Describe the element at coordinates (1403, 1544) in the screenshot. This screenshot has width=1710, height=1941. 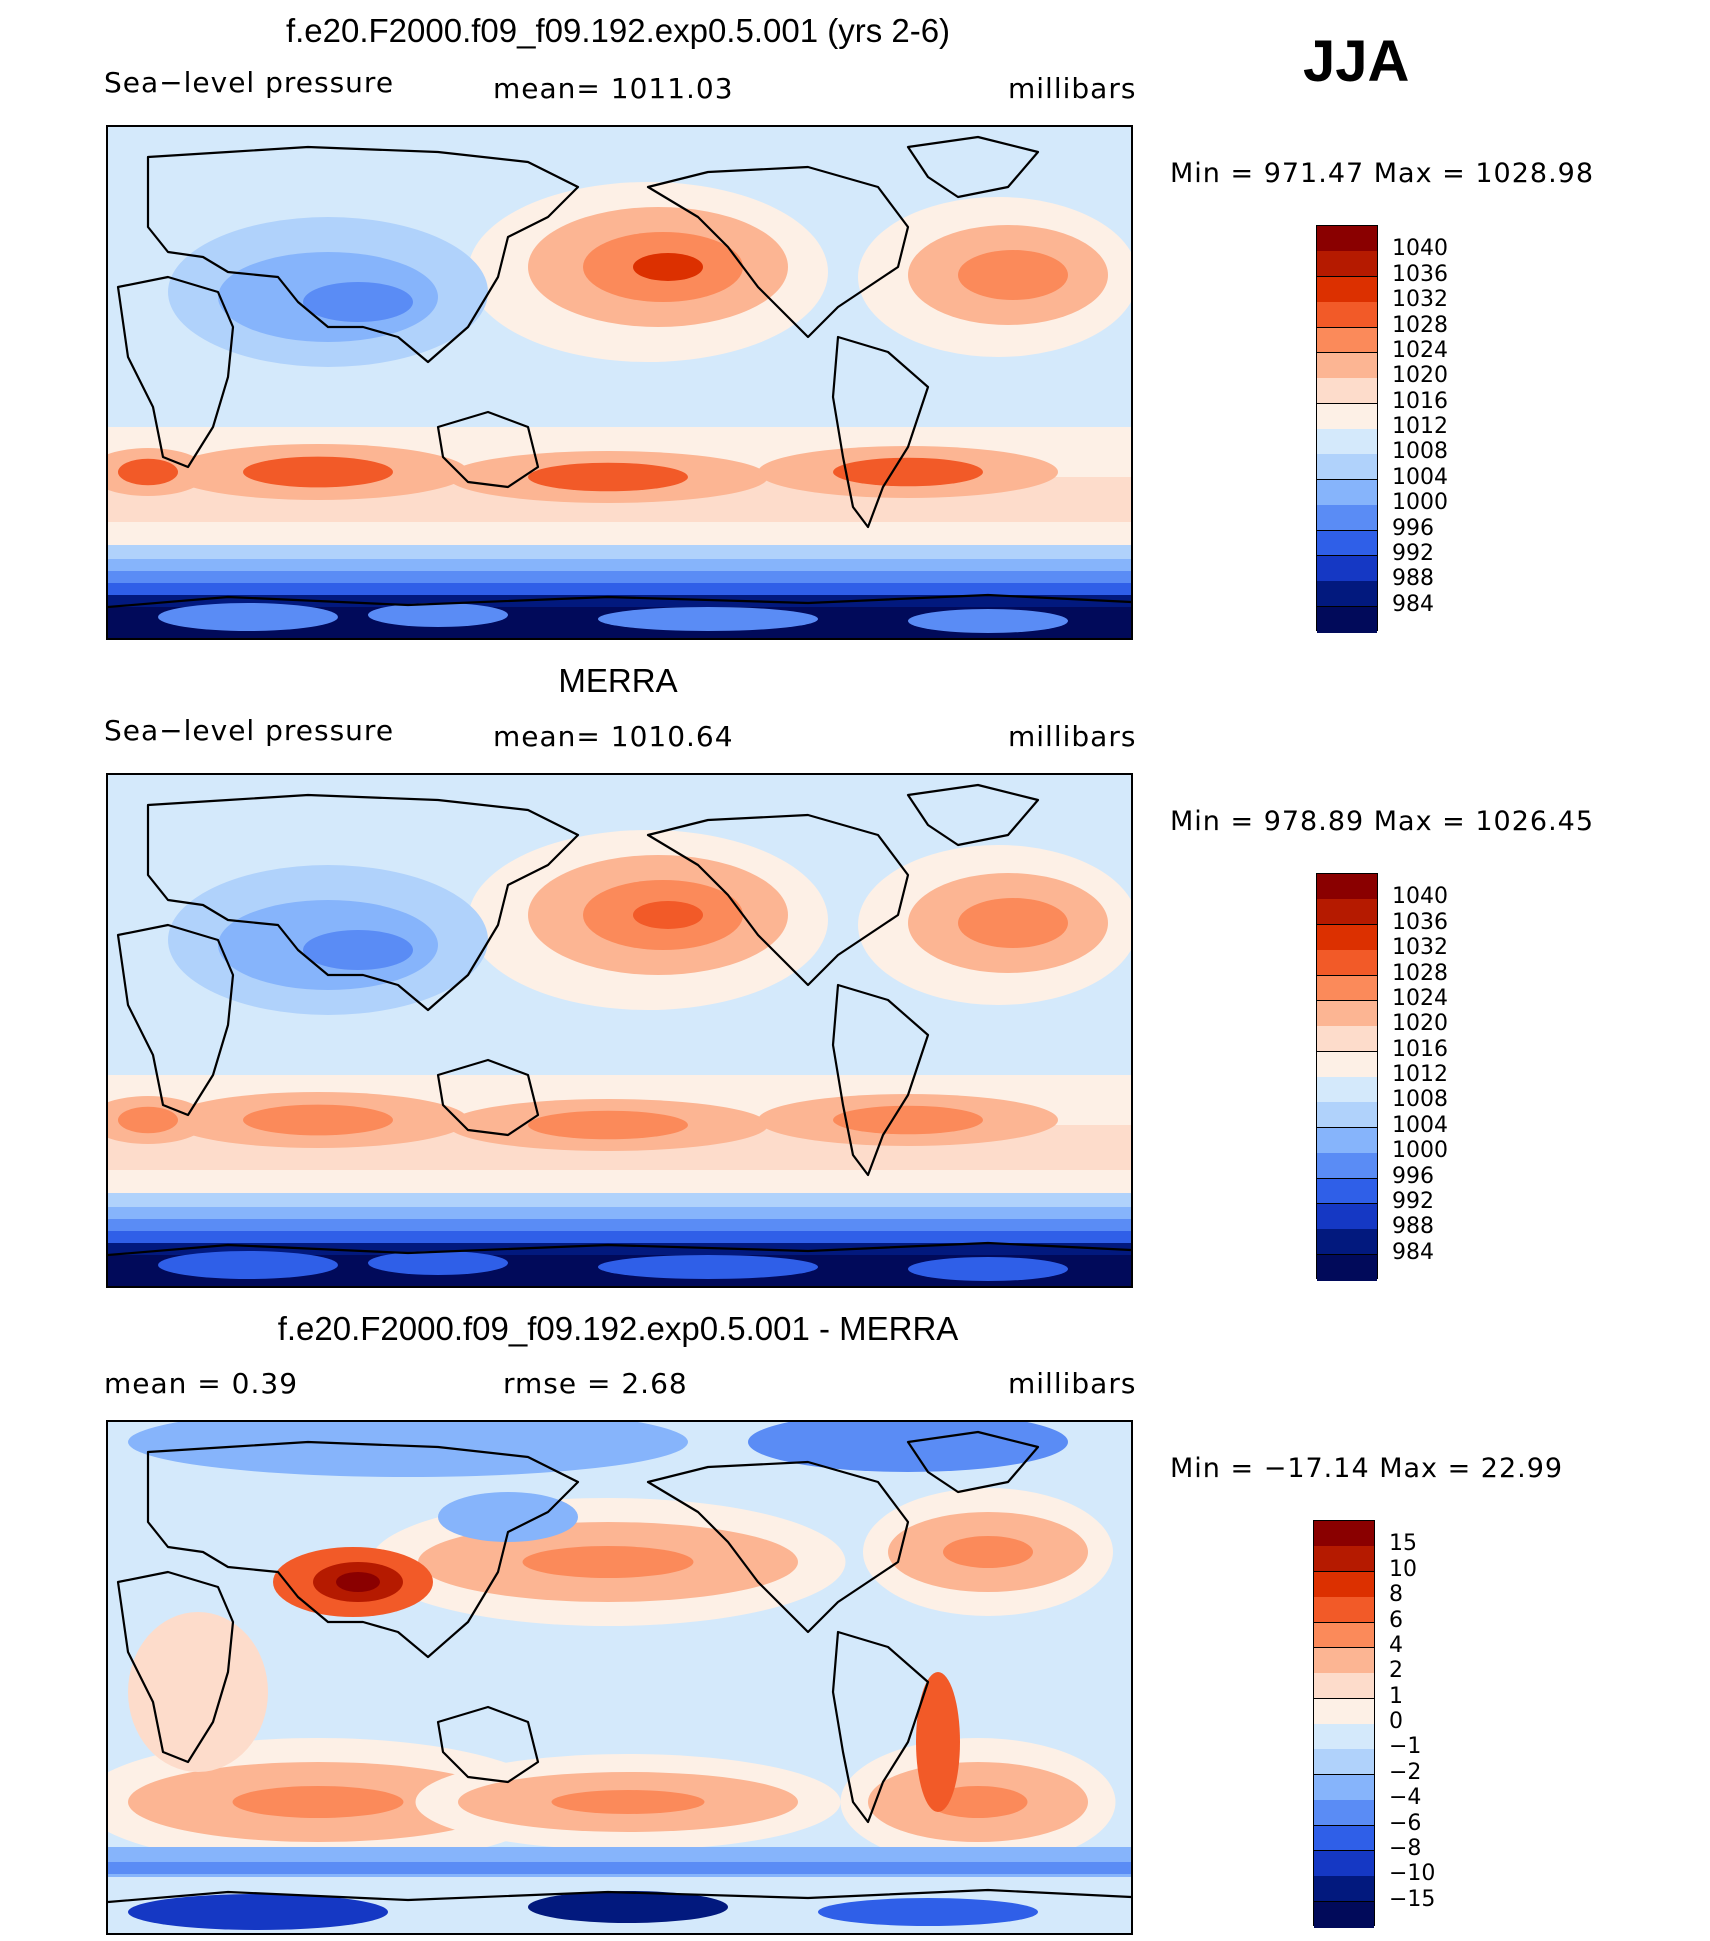
I see `colorbar-label: 15` at that location.